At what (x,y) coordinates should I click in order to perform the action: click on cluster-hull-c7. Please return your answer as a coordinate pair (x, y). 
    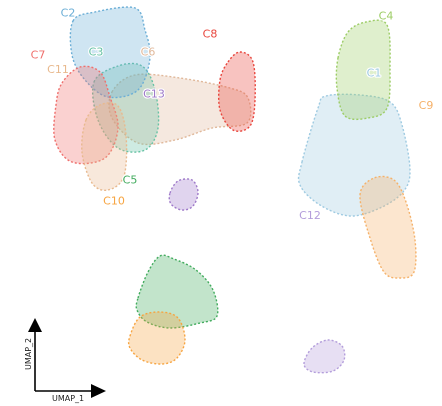
    Looking at the image, I should click on (86, 115).